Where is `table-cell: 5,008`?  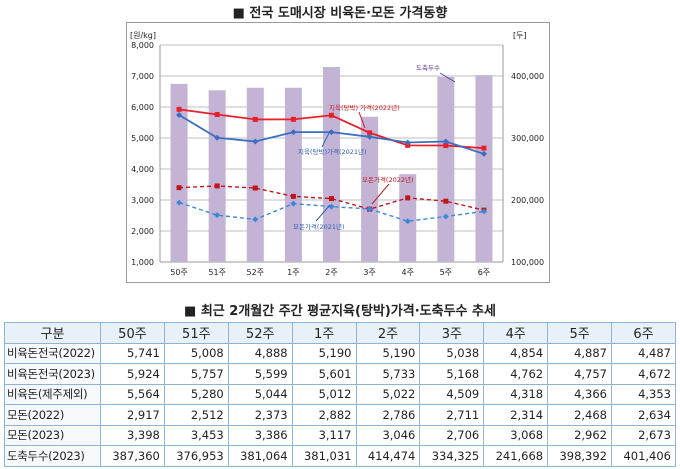 table-cell: 5,008 is located at coordinates (196, 353).